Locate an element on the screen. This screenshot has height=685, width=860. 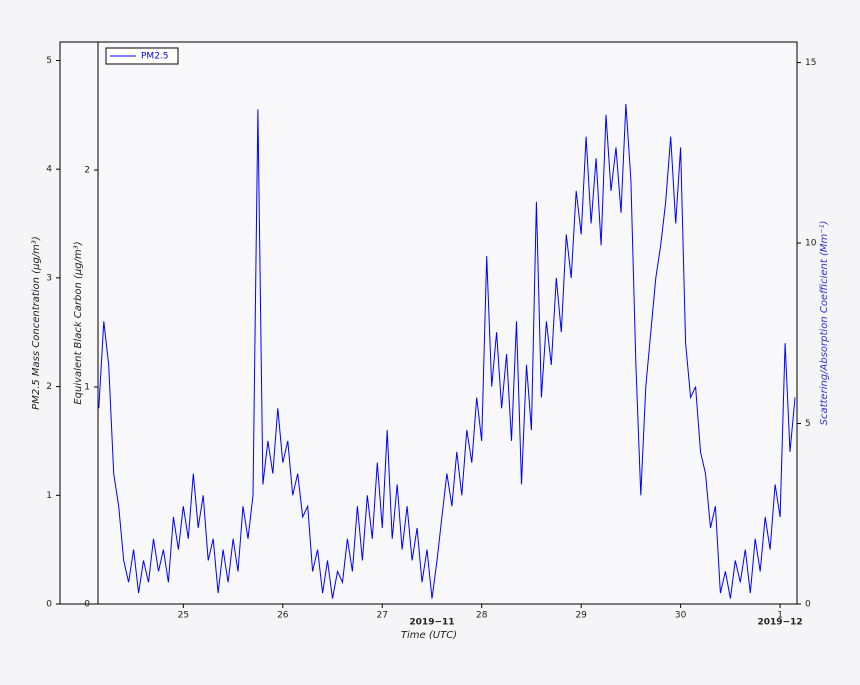
y-axis-label: PM2.5 Mass Concentration (µg/m³) is located at coordinates (36, 323).